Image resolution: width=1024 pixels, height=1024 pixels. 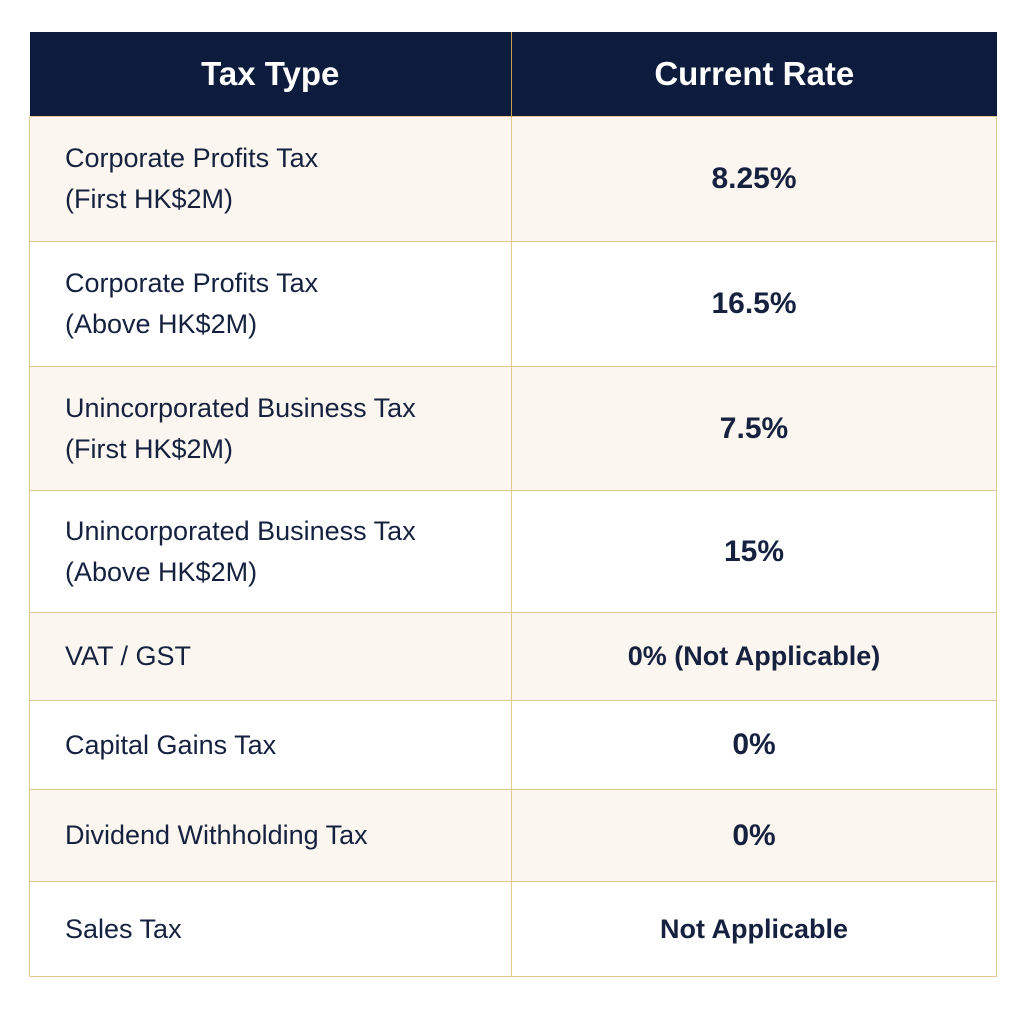 I want to click on header-current-rate: Current Rate, so click(x=754, y=74).